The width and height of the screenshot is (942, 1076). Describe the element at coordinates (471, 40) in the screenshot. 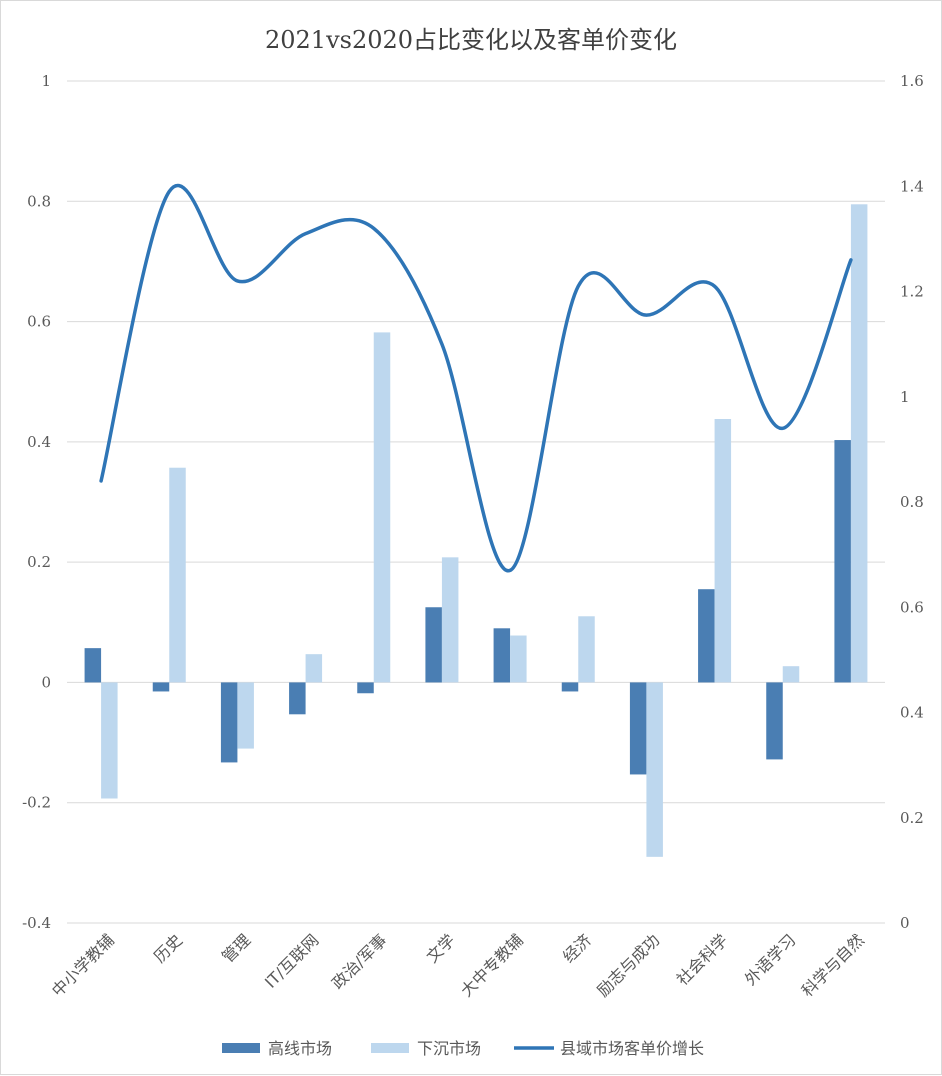

I see `chart-title: 2021vs2020占比变化以及客单价变化` at that location.